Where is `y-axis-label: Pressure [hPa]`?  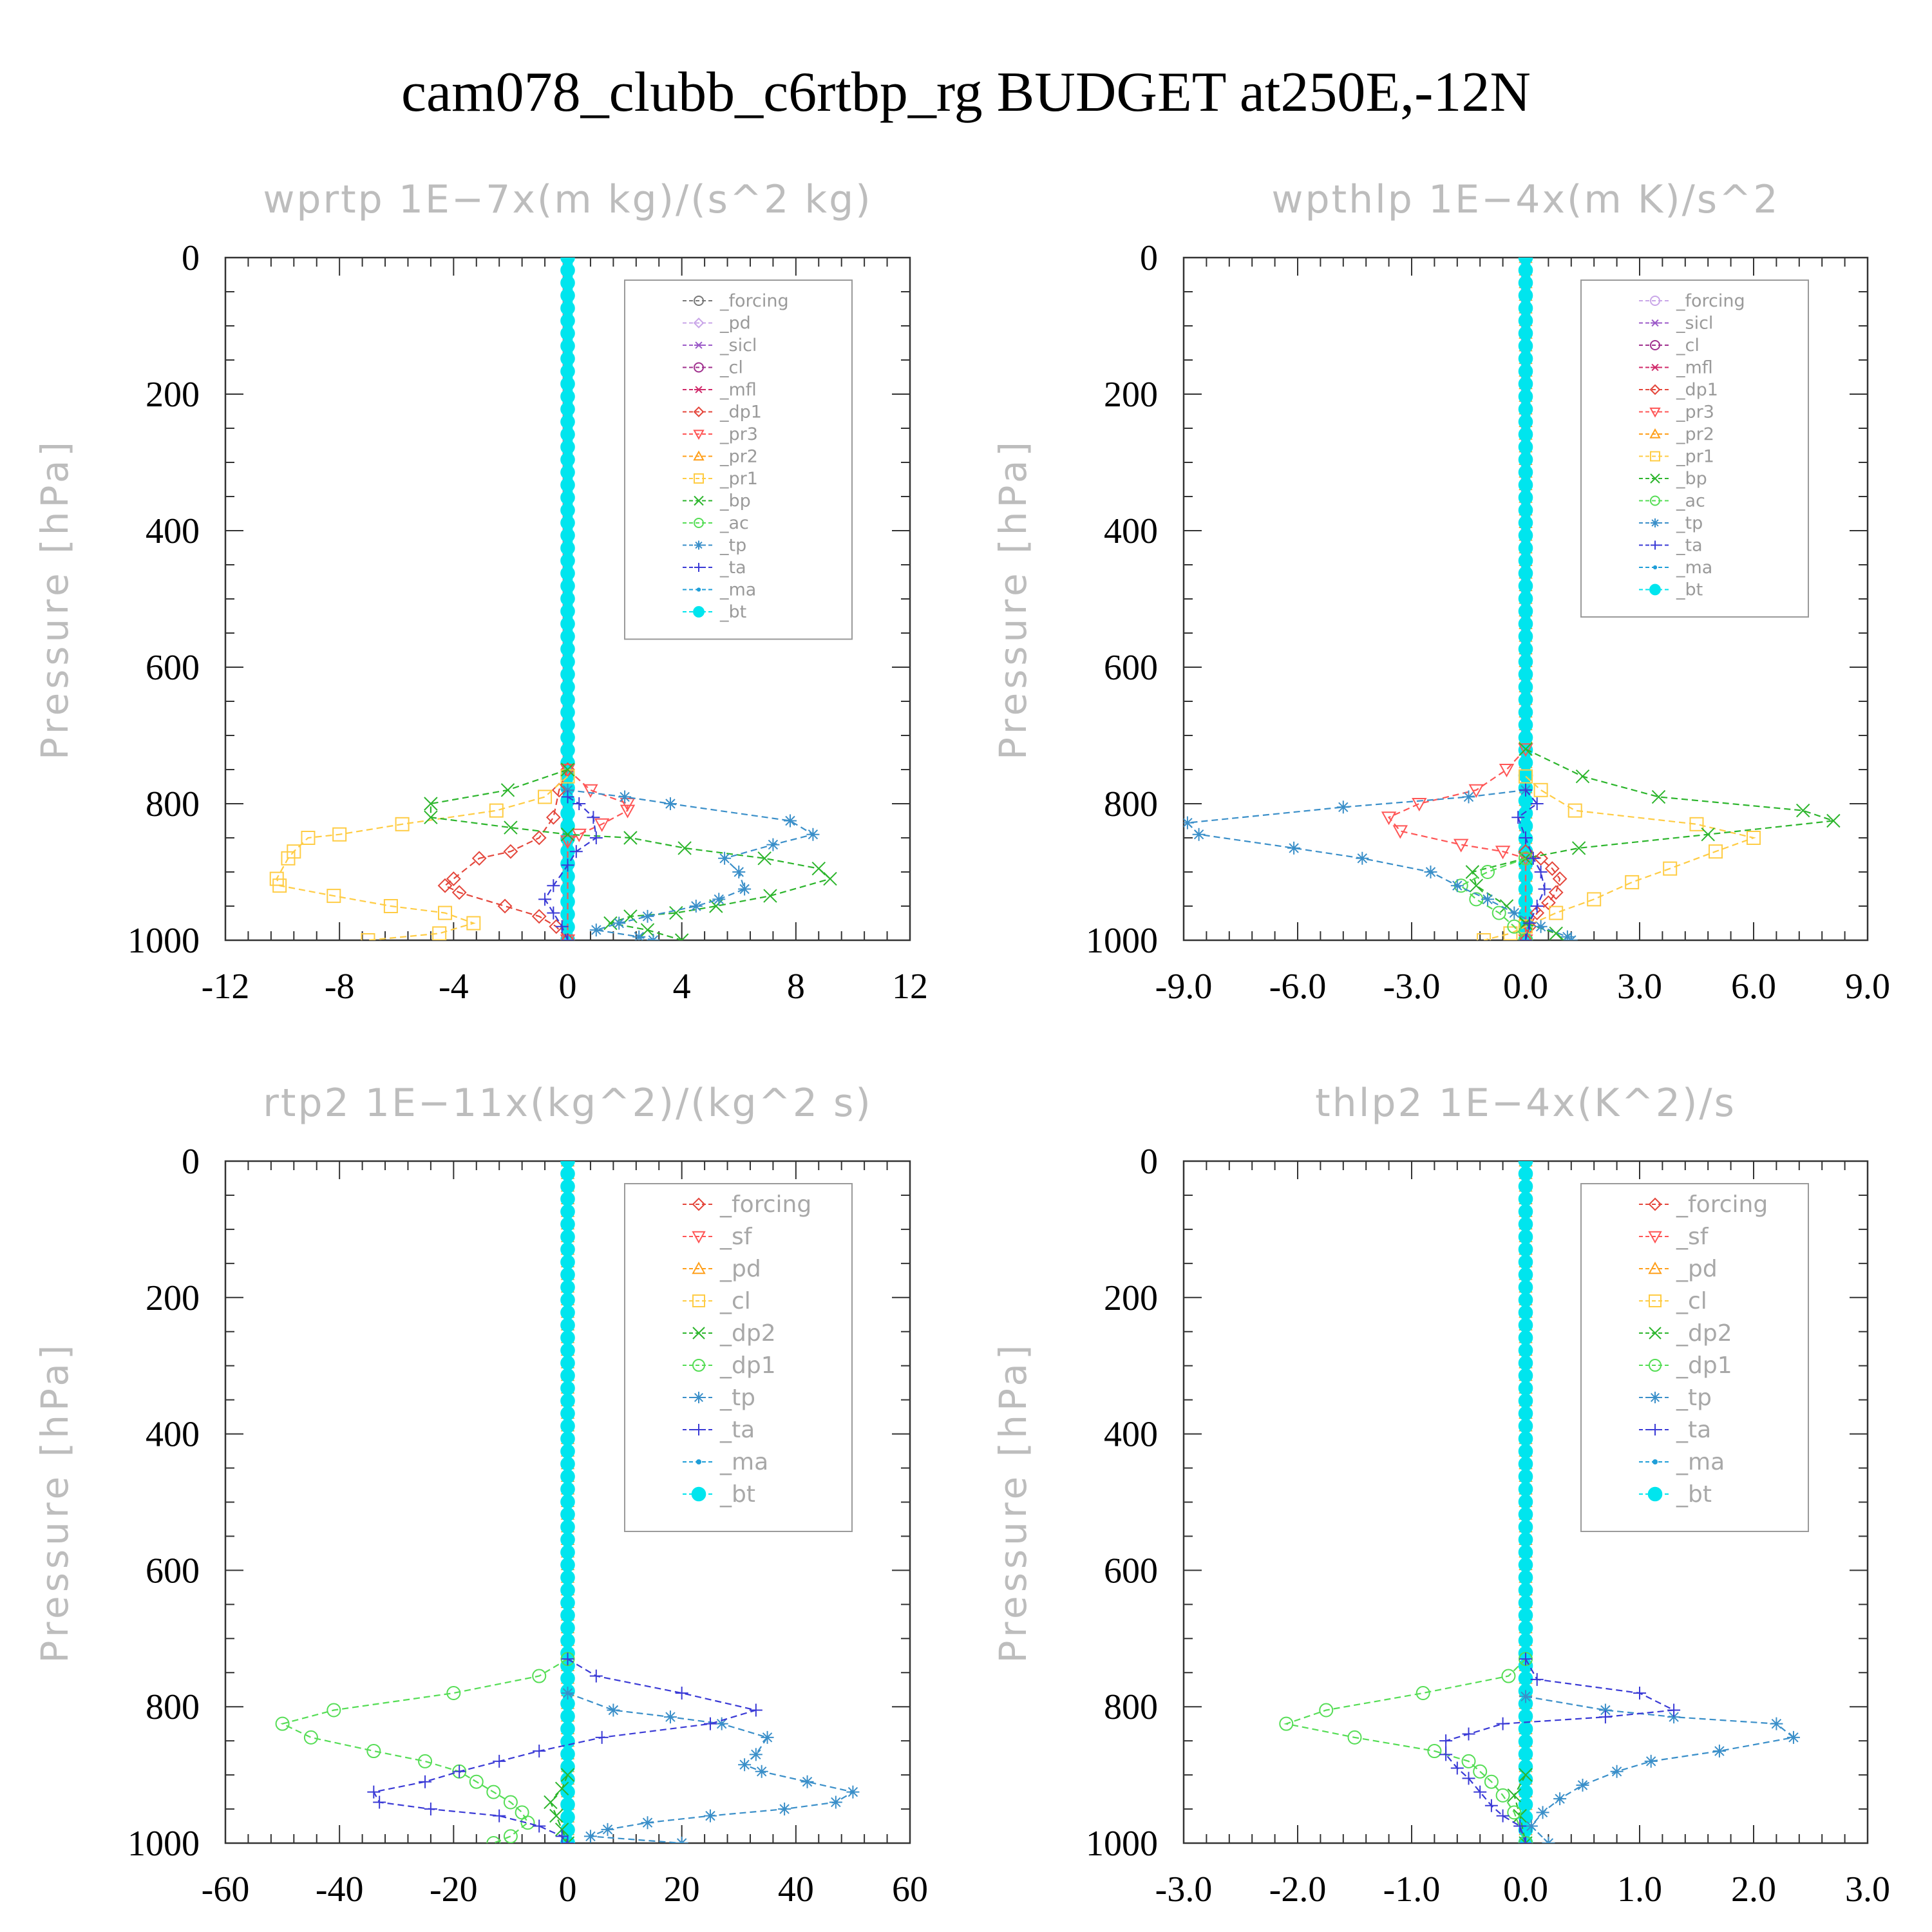 y-axis-label: Pressure [hPa] is located at coordinates (1013, 1502).